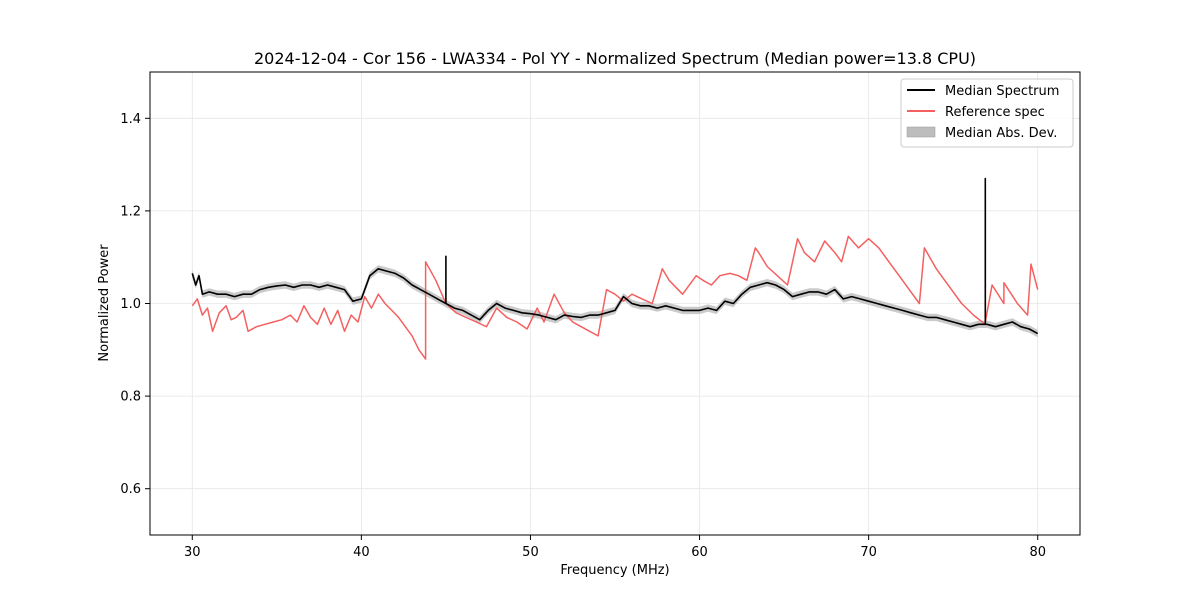 Image resolution: width=1200 pixels, height=600 pixels. I want to click on y-tick-label: 1.2, so click(130, 211).